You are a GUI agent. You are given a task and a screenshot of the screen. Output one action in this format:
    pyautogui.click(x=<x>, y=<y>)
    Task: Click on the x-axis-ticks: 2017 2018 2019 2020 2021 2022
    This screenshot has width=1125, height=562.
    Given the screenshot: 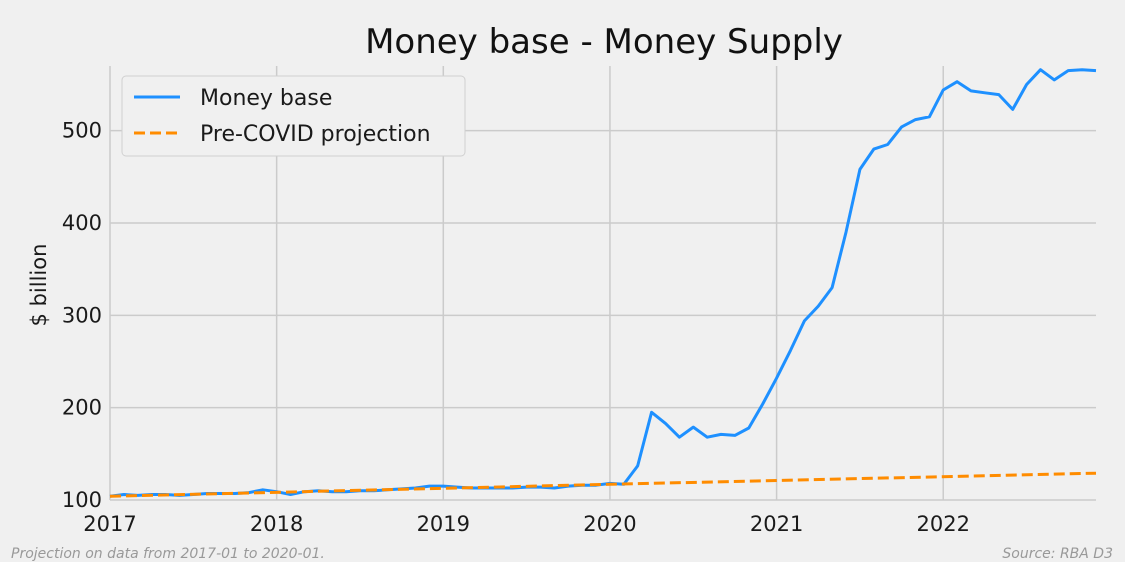 What is the action you would take?
    pyautogui.click(x=526, y=524)
    